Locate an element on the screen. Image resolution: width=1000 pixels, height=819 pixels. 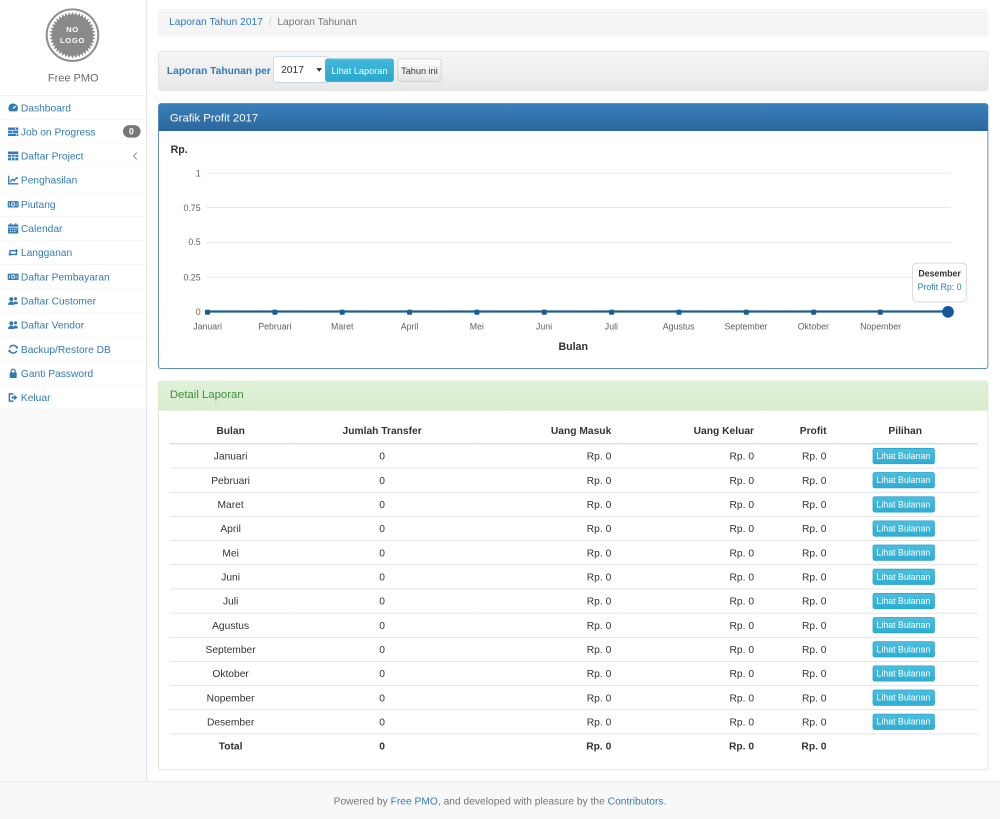
svg-text: LOGO is located at coordinates (72, 40).